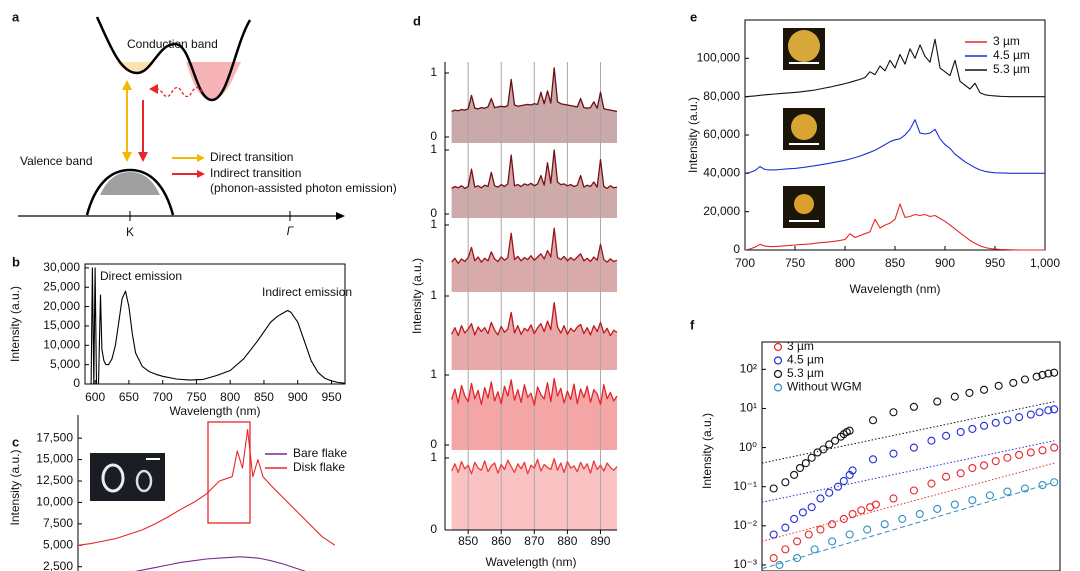 The width and height of the screenshot is (1080, 571). I want to click on conduction-band-curve, so click(173, 59).